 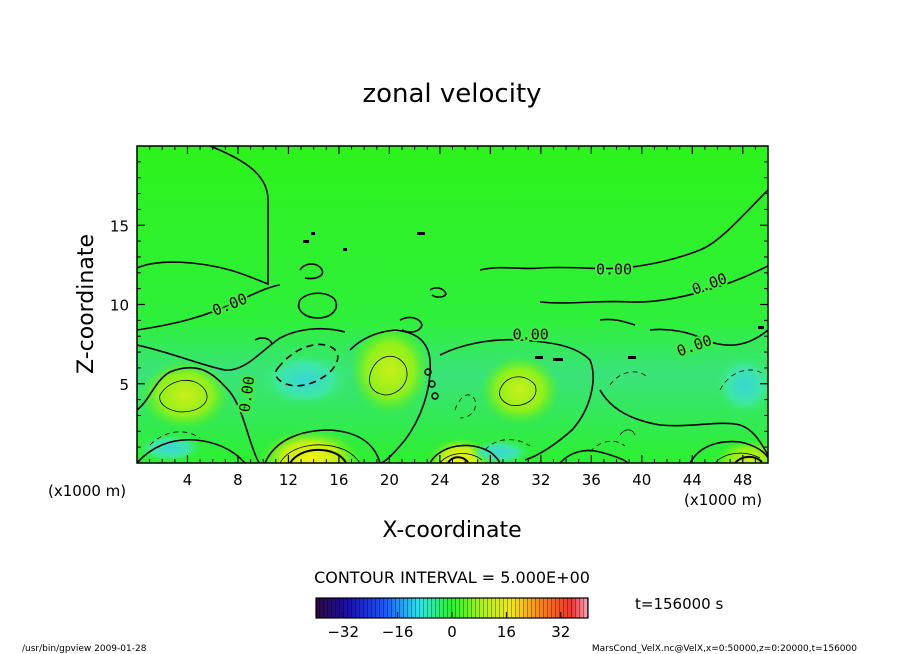 What do you see at coordinates (452, 577) in the screenshot?
I see `contour-interval: CONTOUR INTERVAL = 5.000E+00` at bounding box center [452, 577].